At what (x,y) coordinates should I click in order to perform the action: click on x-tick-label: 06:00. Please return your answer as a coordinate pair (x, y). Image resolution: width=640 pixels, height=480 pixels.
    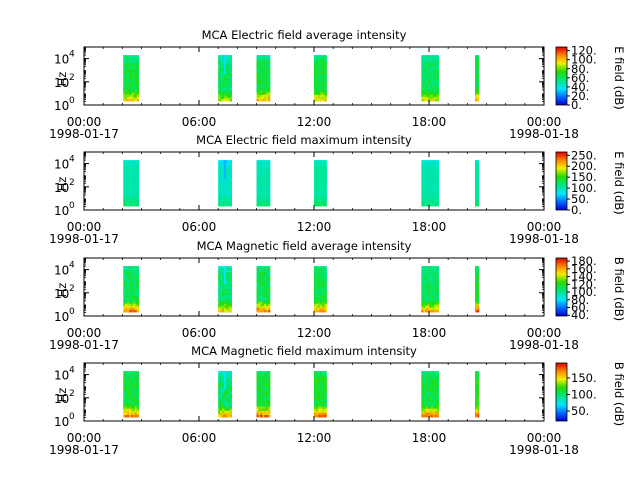
    Looking at the image, I should click on (199, 333).